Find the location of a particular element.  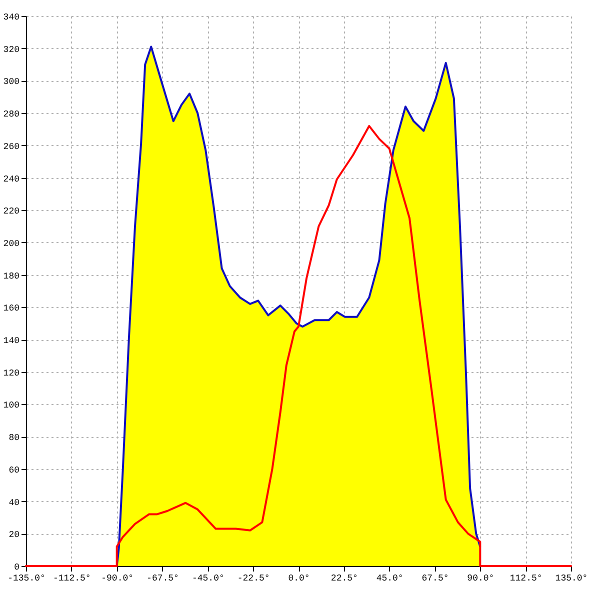

y-tick-label: 120 is located at coordinates (11, 373).